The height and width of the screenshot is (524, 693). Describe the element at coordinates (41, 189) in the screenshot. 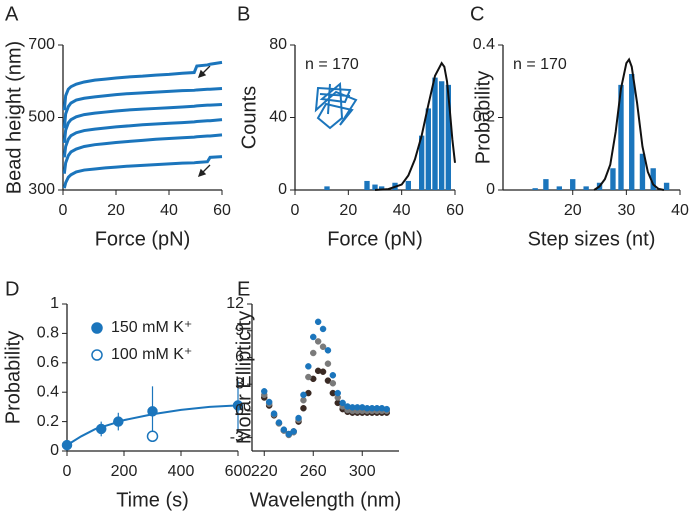

I see `y-tick-label: 300` at that location.